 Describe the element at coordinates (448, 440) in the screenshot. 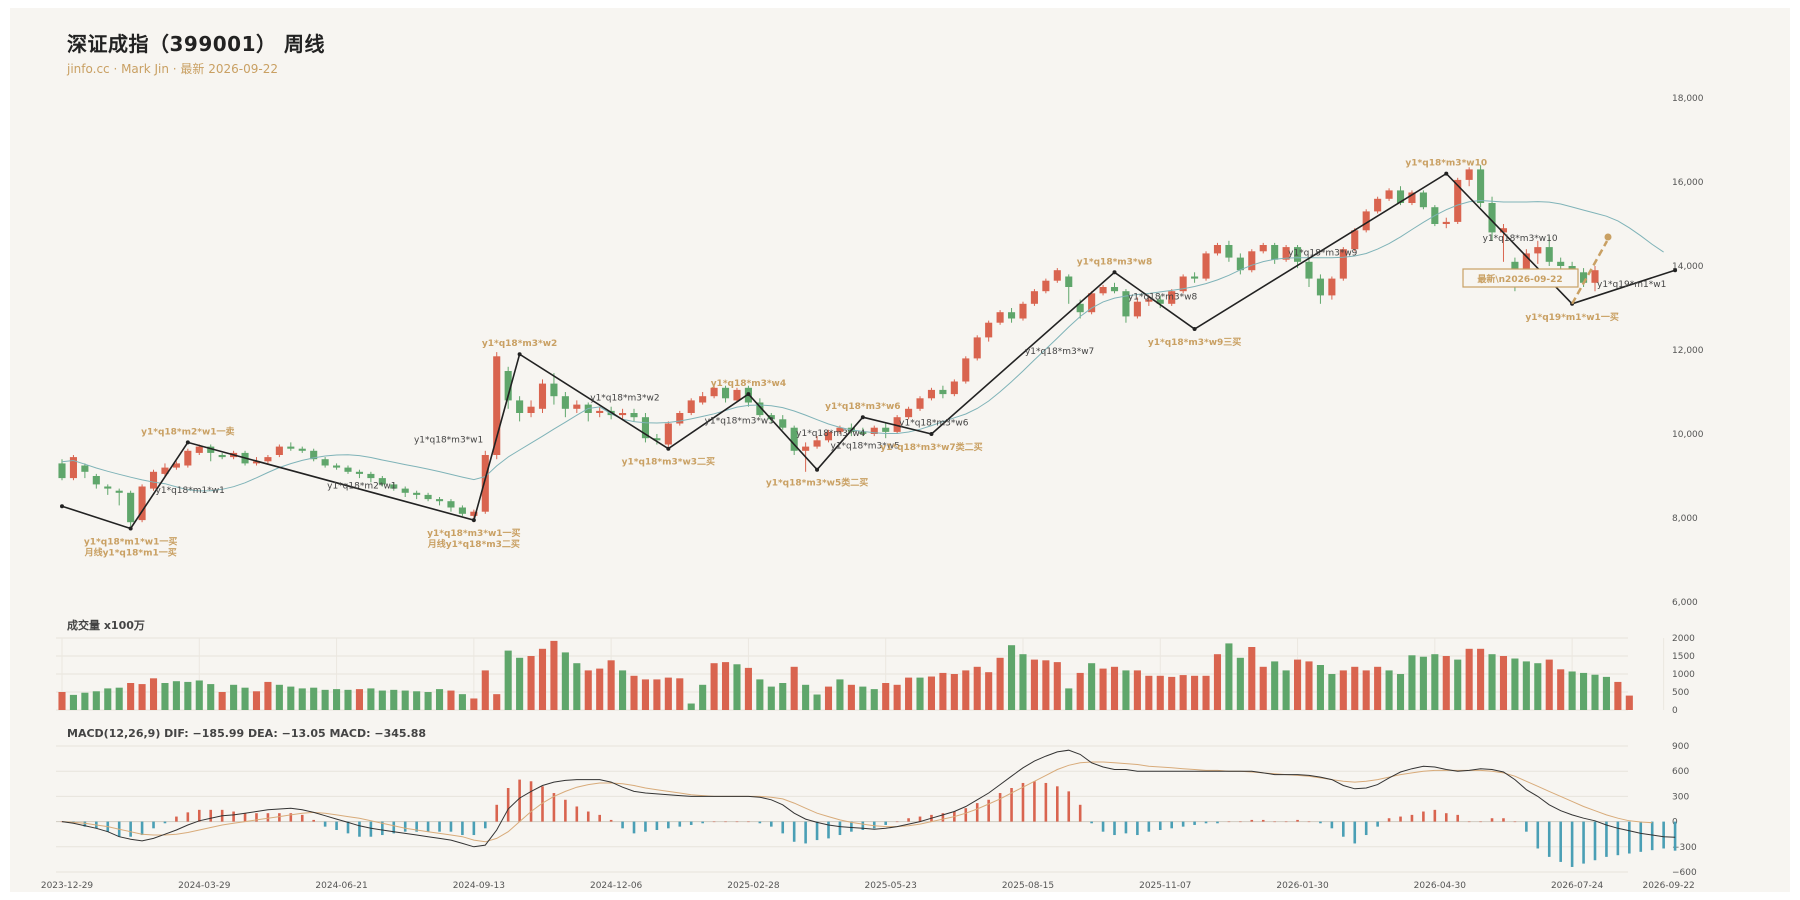

I see `annotation-label: y1*q18*m3*w1` at that location.